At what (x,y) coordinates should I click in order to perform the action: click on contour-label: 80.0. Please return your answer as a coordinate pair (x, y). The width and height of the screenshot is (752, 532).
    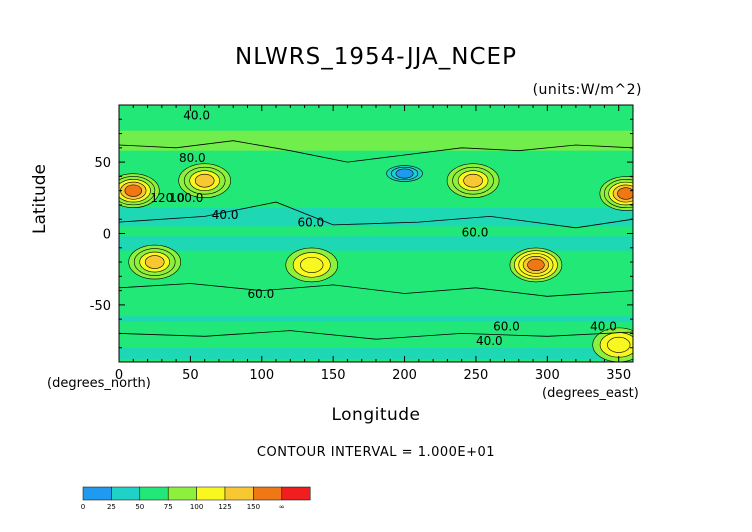
    Looking at the image, I should click on (192, 158).